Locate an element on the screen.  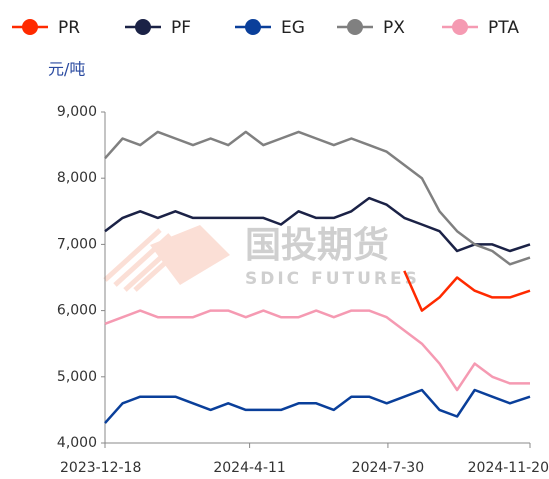
watermark: 国投期货 is located at coordinates (317, 245).